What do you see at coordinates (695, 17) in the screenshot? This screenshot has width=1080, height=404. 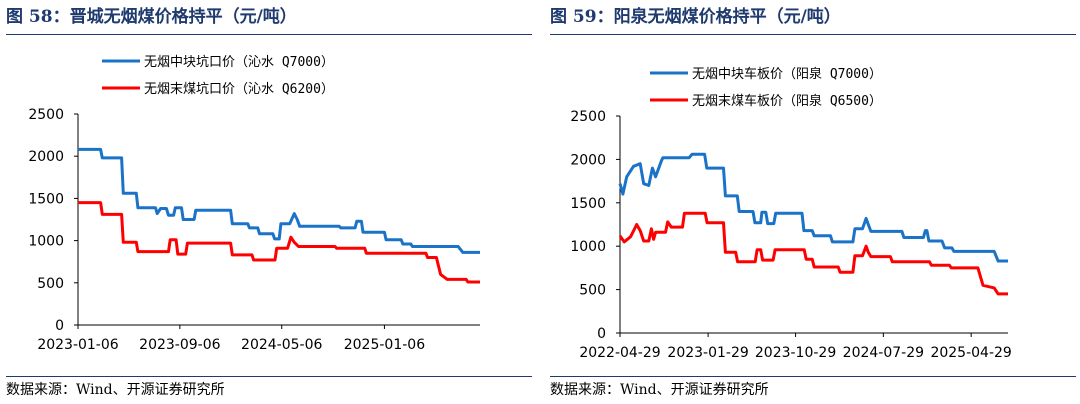 I see `figure-title: 图 59：阳泉无烟煤价格持平（元/吨）` at bounding box center [695, 17].